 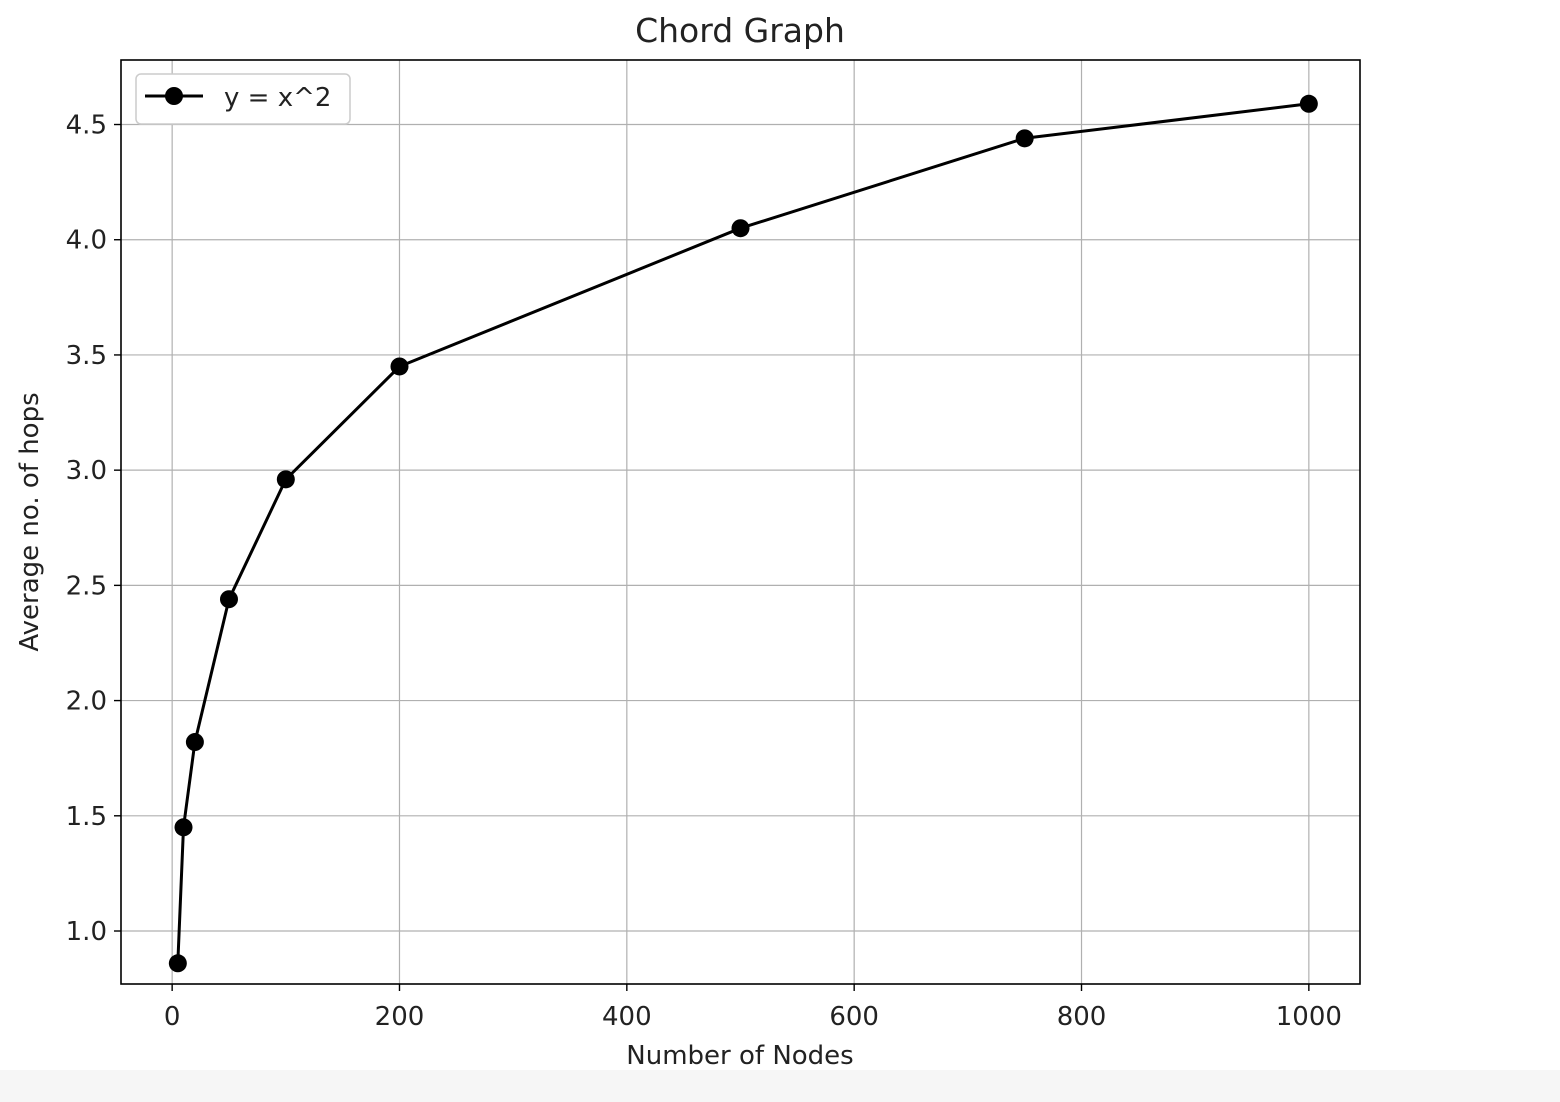 What do you see at coordinates (30, 521) in the screenshot?
I see `y-axis-label: Average no. of hops` at bounding box center [30, 521].